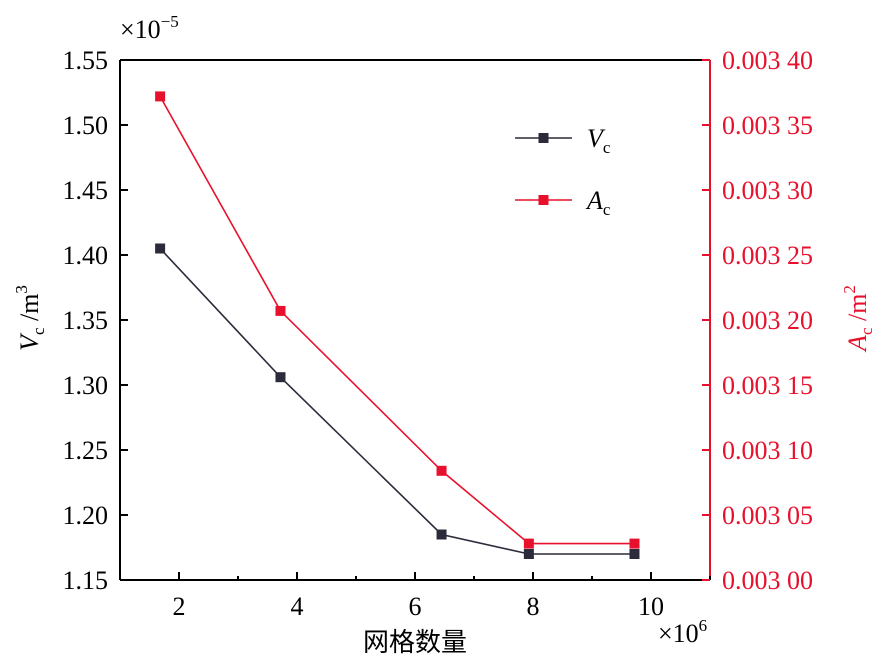 This screenshot has height=666, width=886. I want to click on left-axis-multiplier: ×10⁻⁵, so click(149, 28).